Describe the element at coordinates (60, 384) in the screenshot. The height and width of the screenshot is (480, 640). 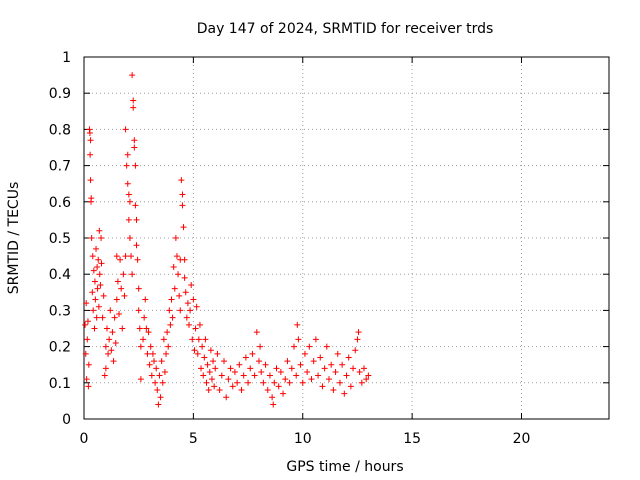
I see `y-tick-label: 0.1` at that location.